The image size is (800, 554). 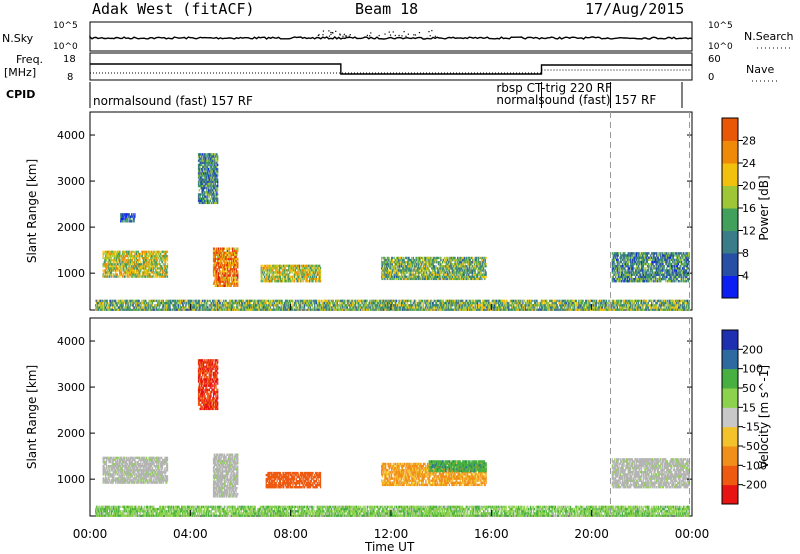 I want to click on cpid-label: CPID, so click(x=20, y=94).